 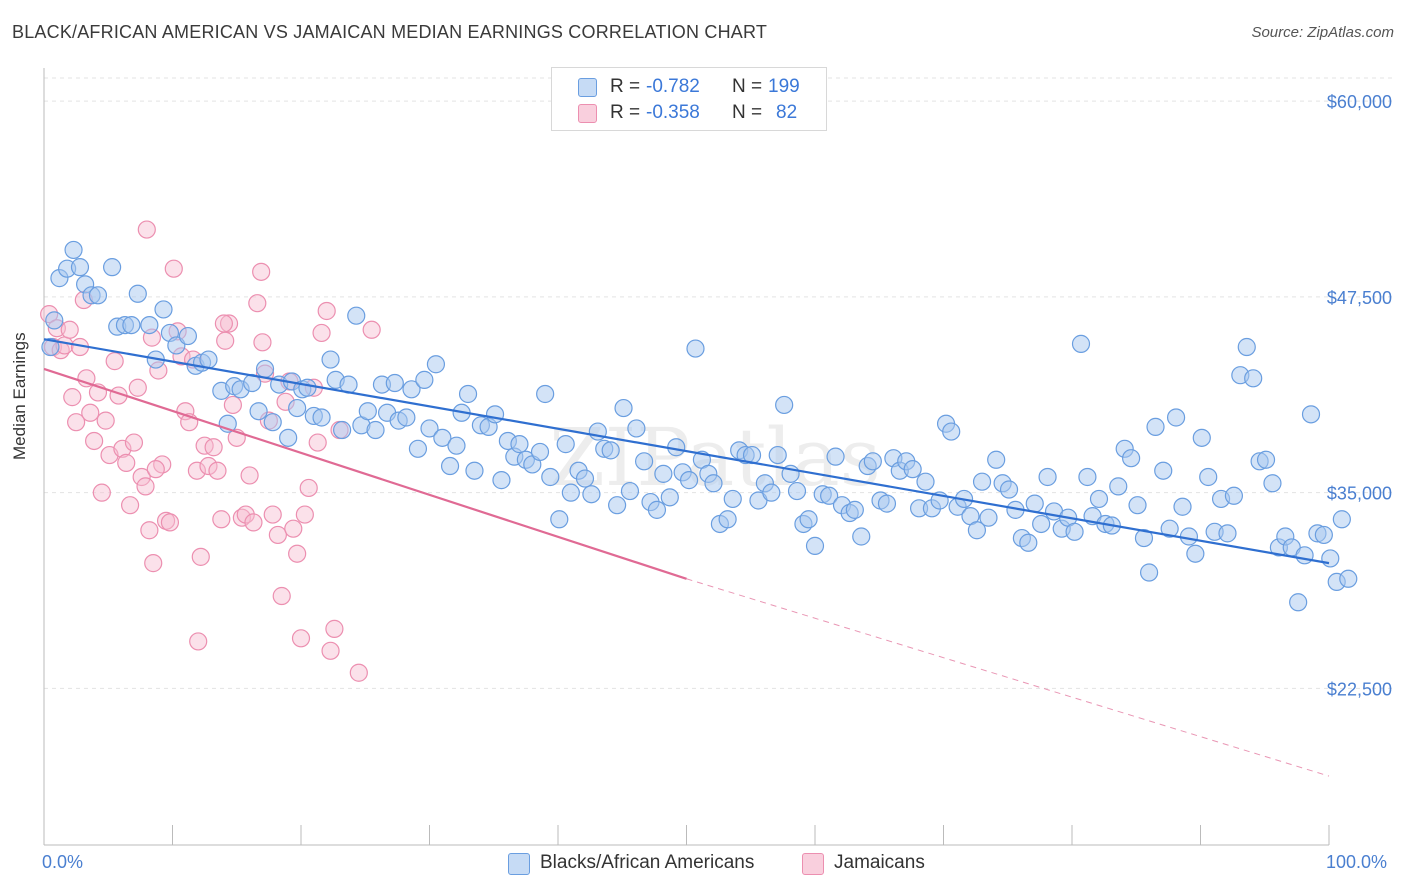 What do you see at coordinates (1357, 862) in the screenshot?
I see `x-axis-max-label: 100.0%` at bounding box center [1357, 862].